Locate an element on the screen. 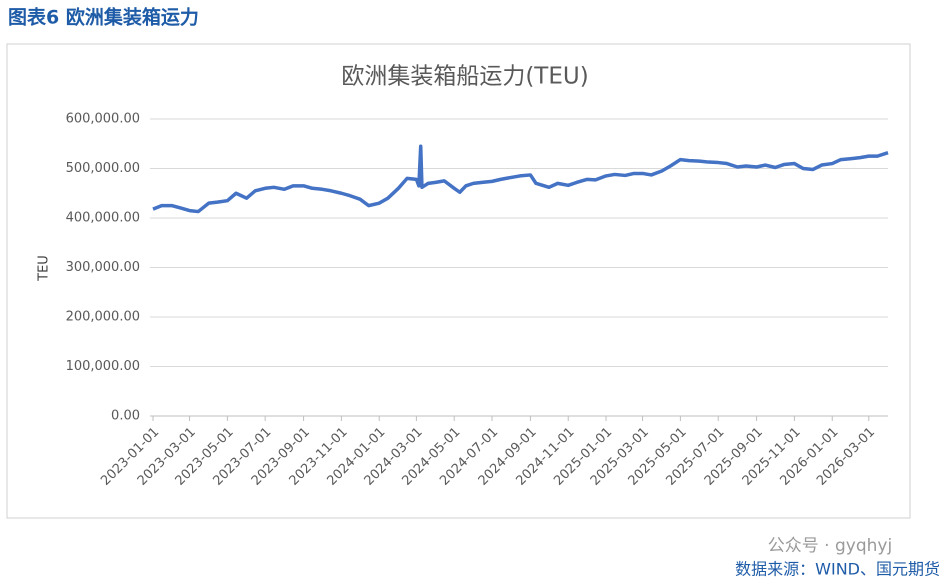 This screenshot has height=585, width=947. y-tick-label: 100,000.00 is located at coordinates (103, 366).